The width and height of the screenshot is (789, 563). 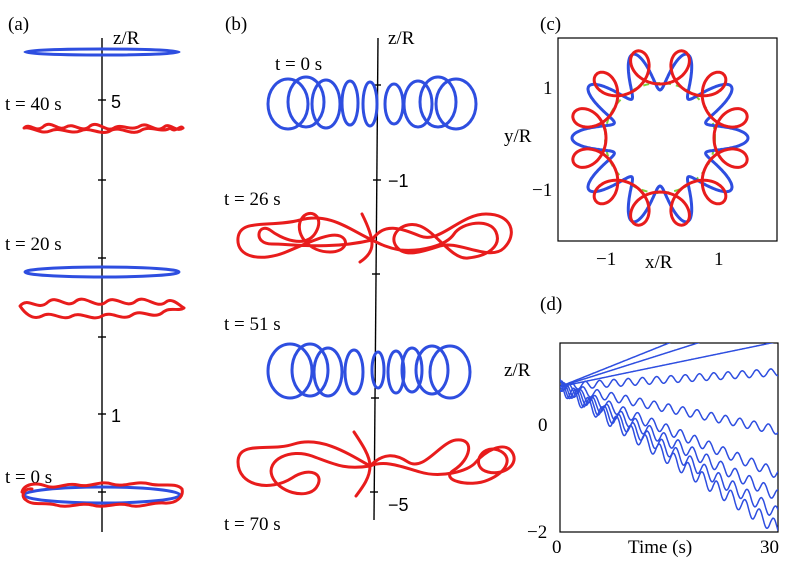 I want to click on panel-d-ylabel: z/R, so click(x=517, y=370).